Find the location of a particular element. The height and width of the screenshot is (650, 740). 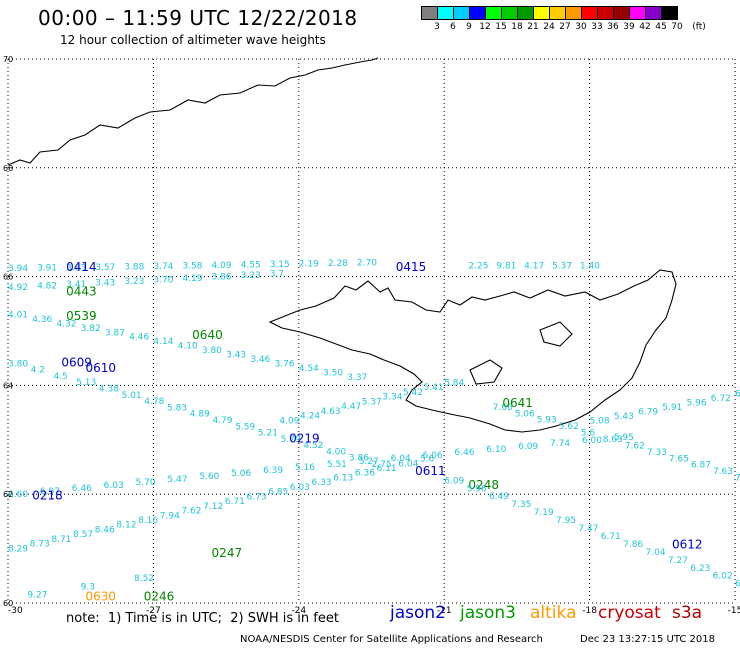

wave-height-value: 3.50 is located at coordinates (333, 373).